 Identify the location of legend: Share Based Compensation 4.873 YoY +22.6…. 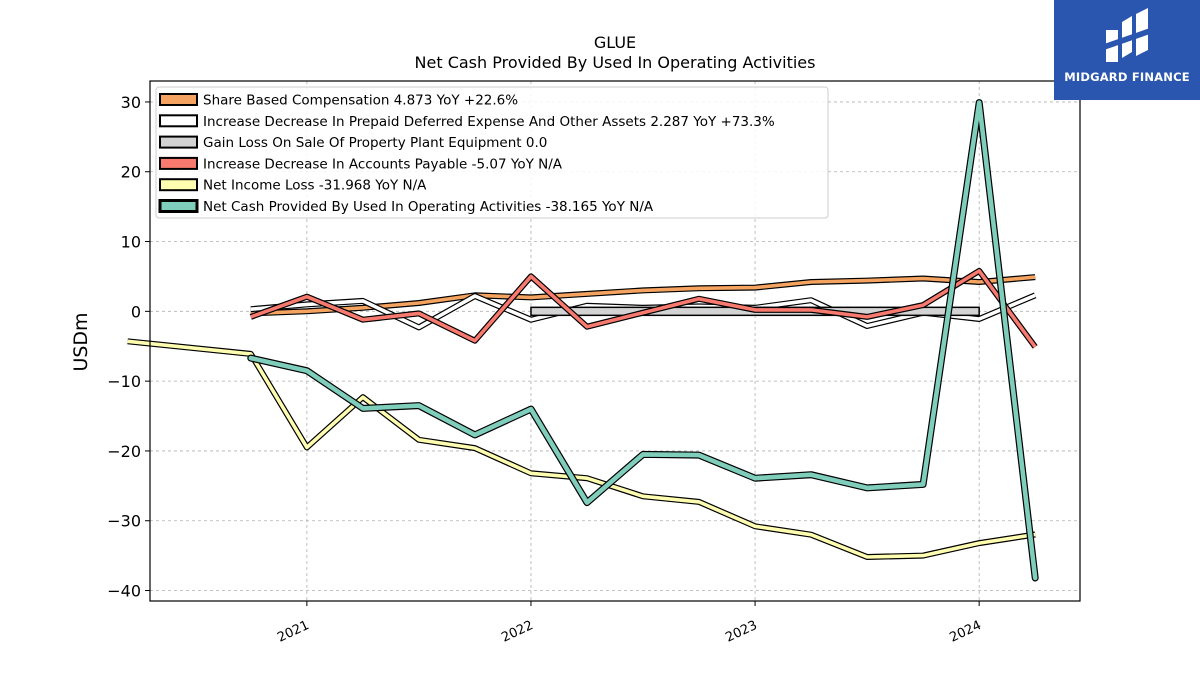
(492, 152).